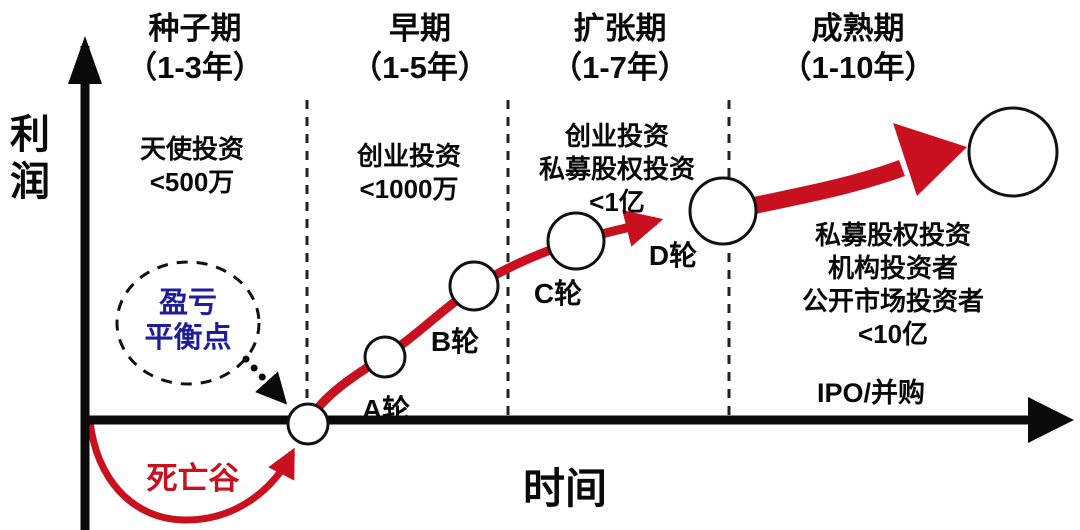 The width and height of the screenshot is (1080, 530). I want to click on stage-name: 种子期, so click(195, 28).